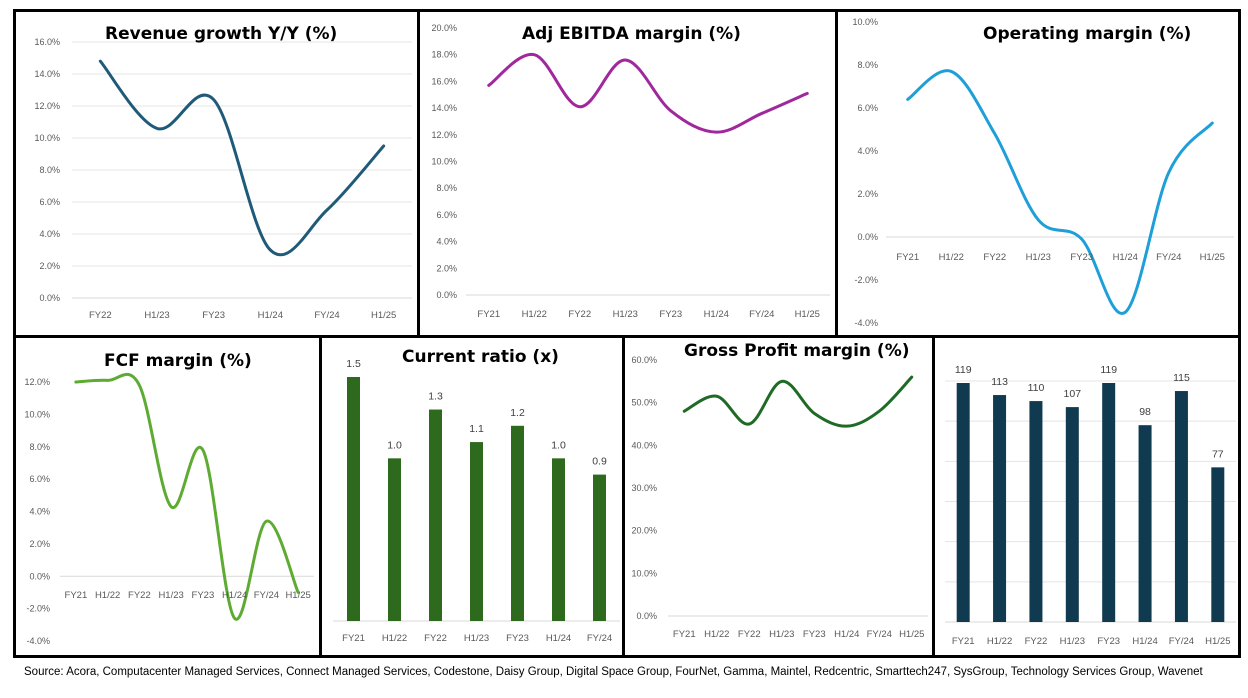  I want to click on data-label: 115, so click(1181, 378).